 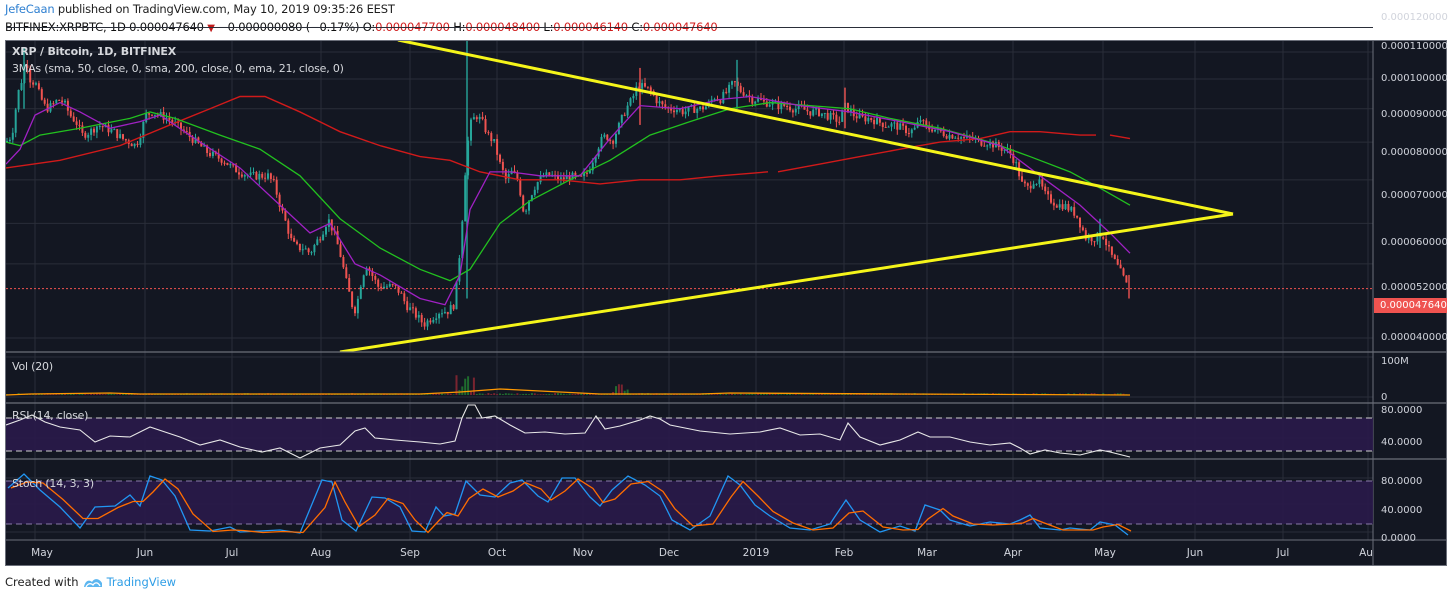 I want to click on price-tick: 0.000110000, so click(x=1414, y=46).